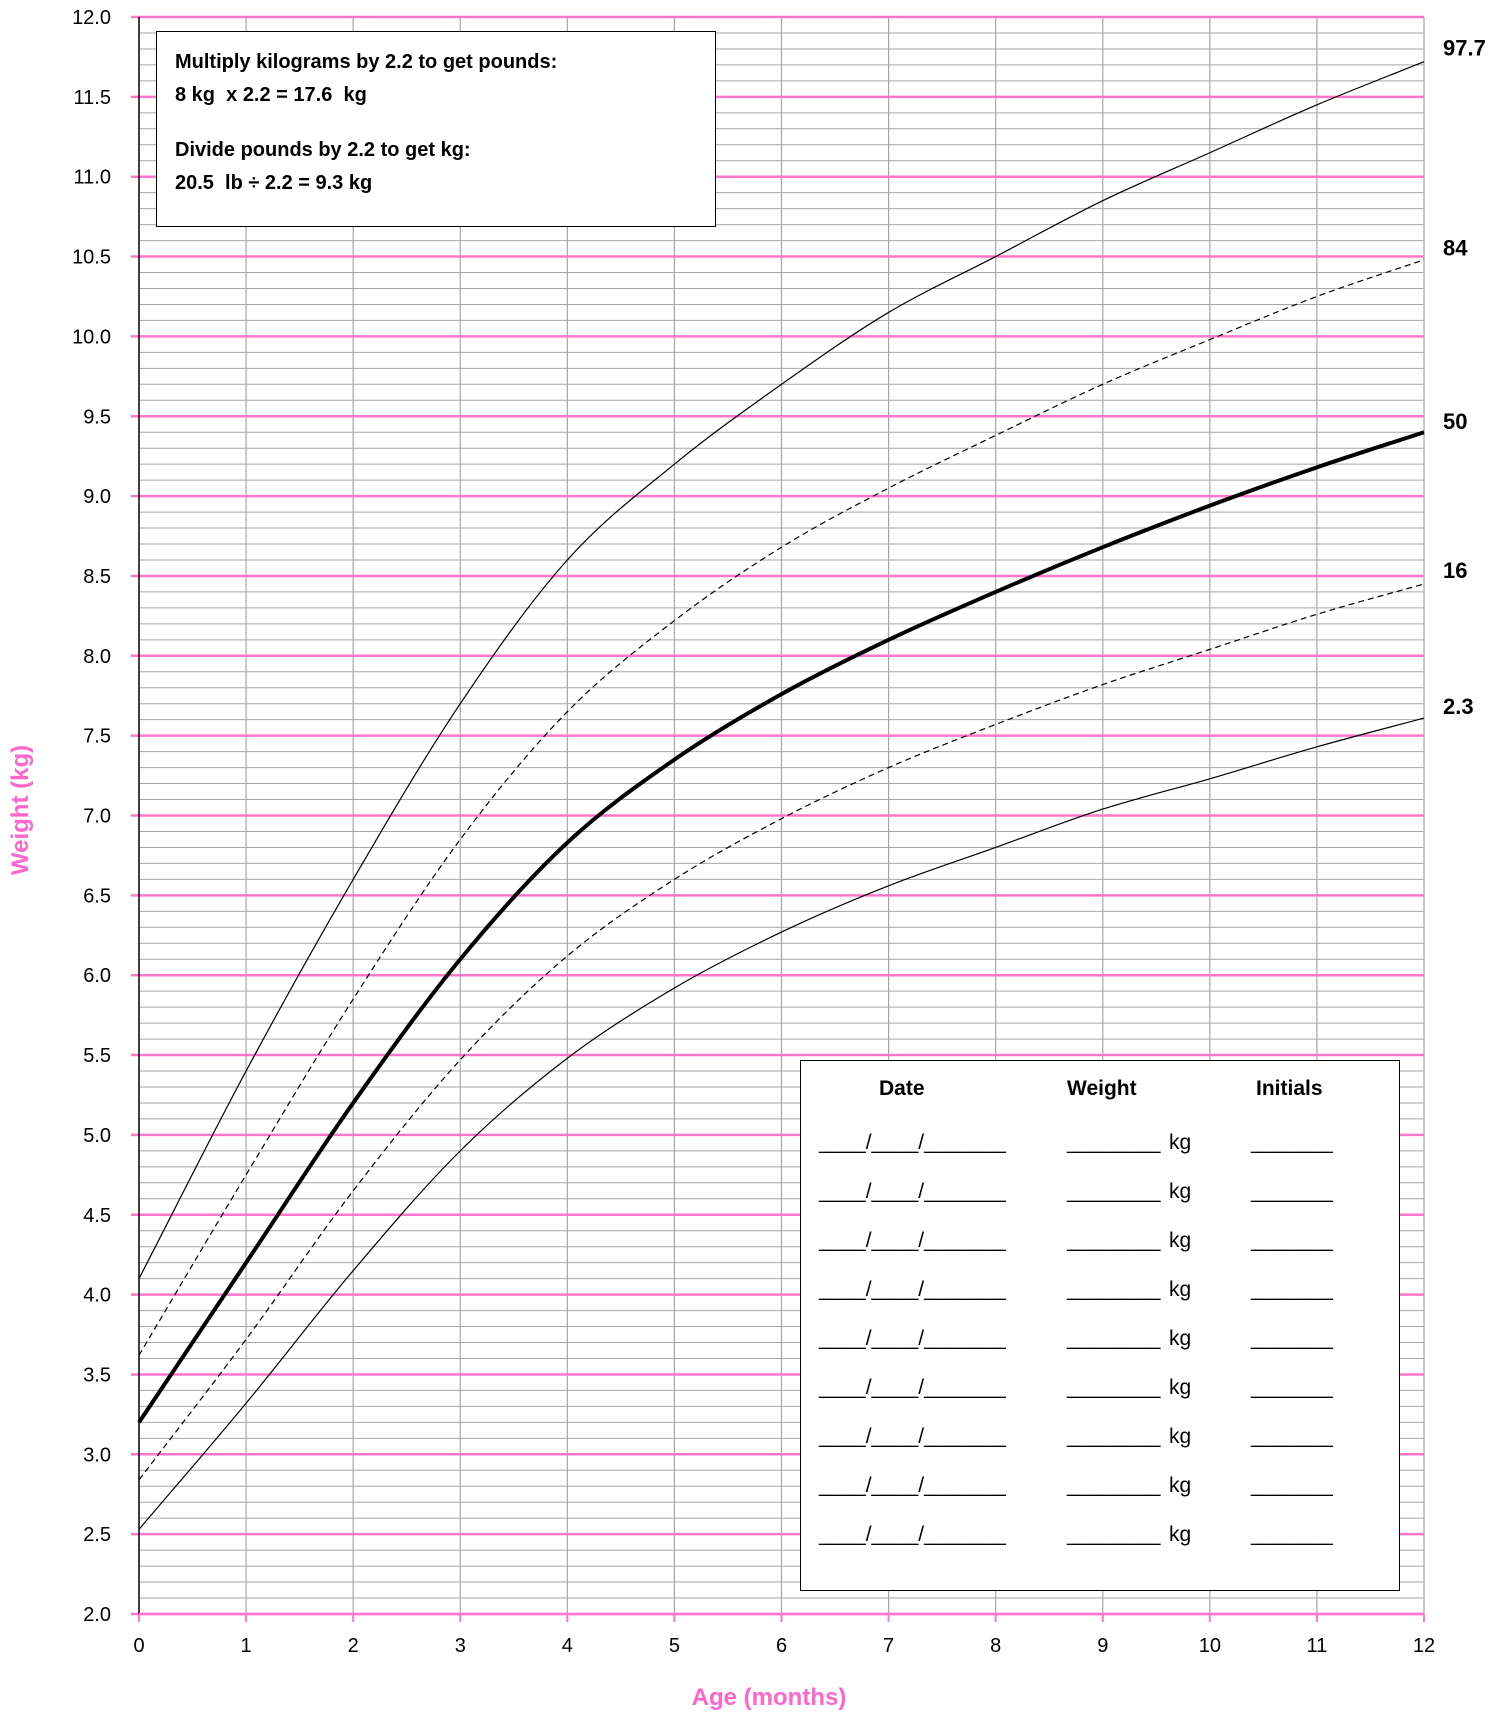 The width and height of the screenshot is (1507, 1712). What do you see at coordinates (1455, 570) in the screenshot?
I see `percentile-label-16: 16` at bounding box center [1455, 570].